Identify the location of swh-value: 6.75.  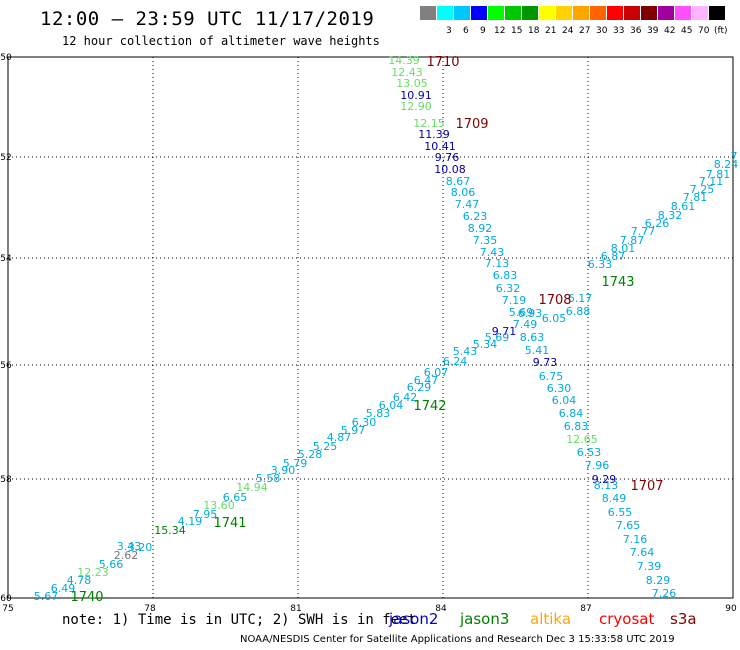
(551, 376).